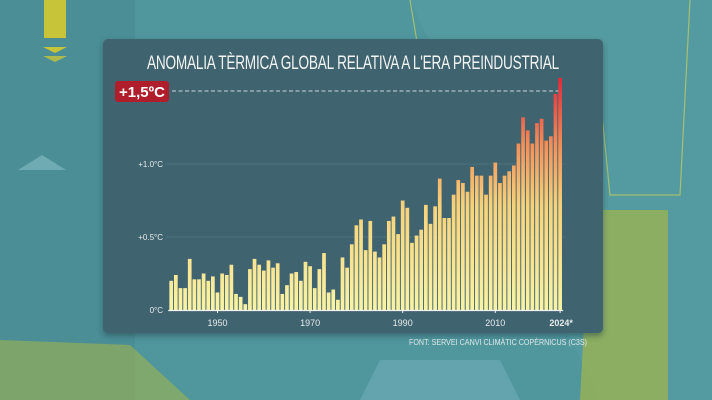 The image size is (712, 400). What do you see at coordinates (416, 272) in the screenshot?
I see `bar-1993` at bounding box center [416, 272].